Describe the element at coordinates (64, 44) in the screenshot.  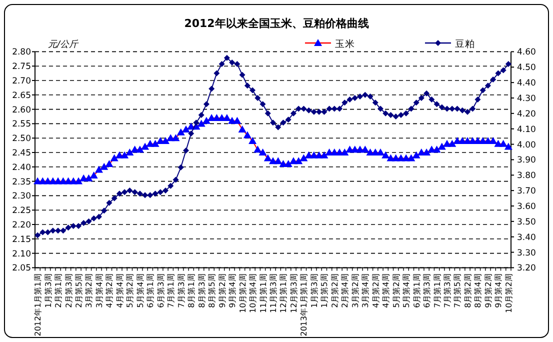
I see `y-axis-title: 元/公斤` at that location.